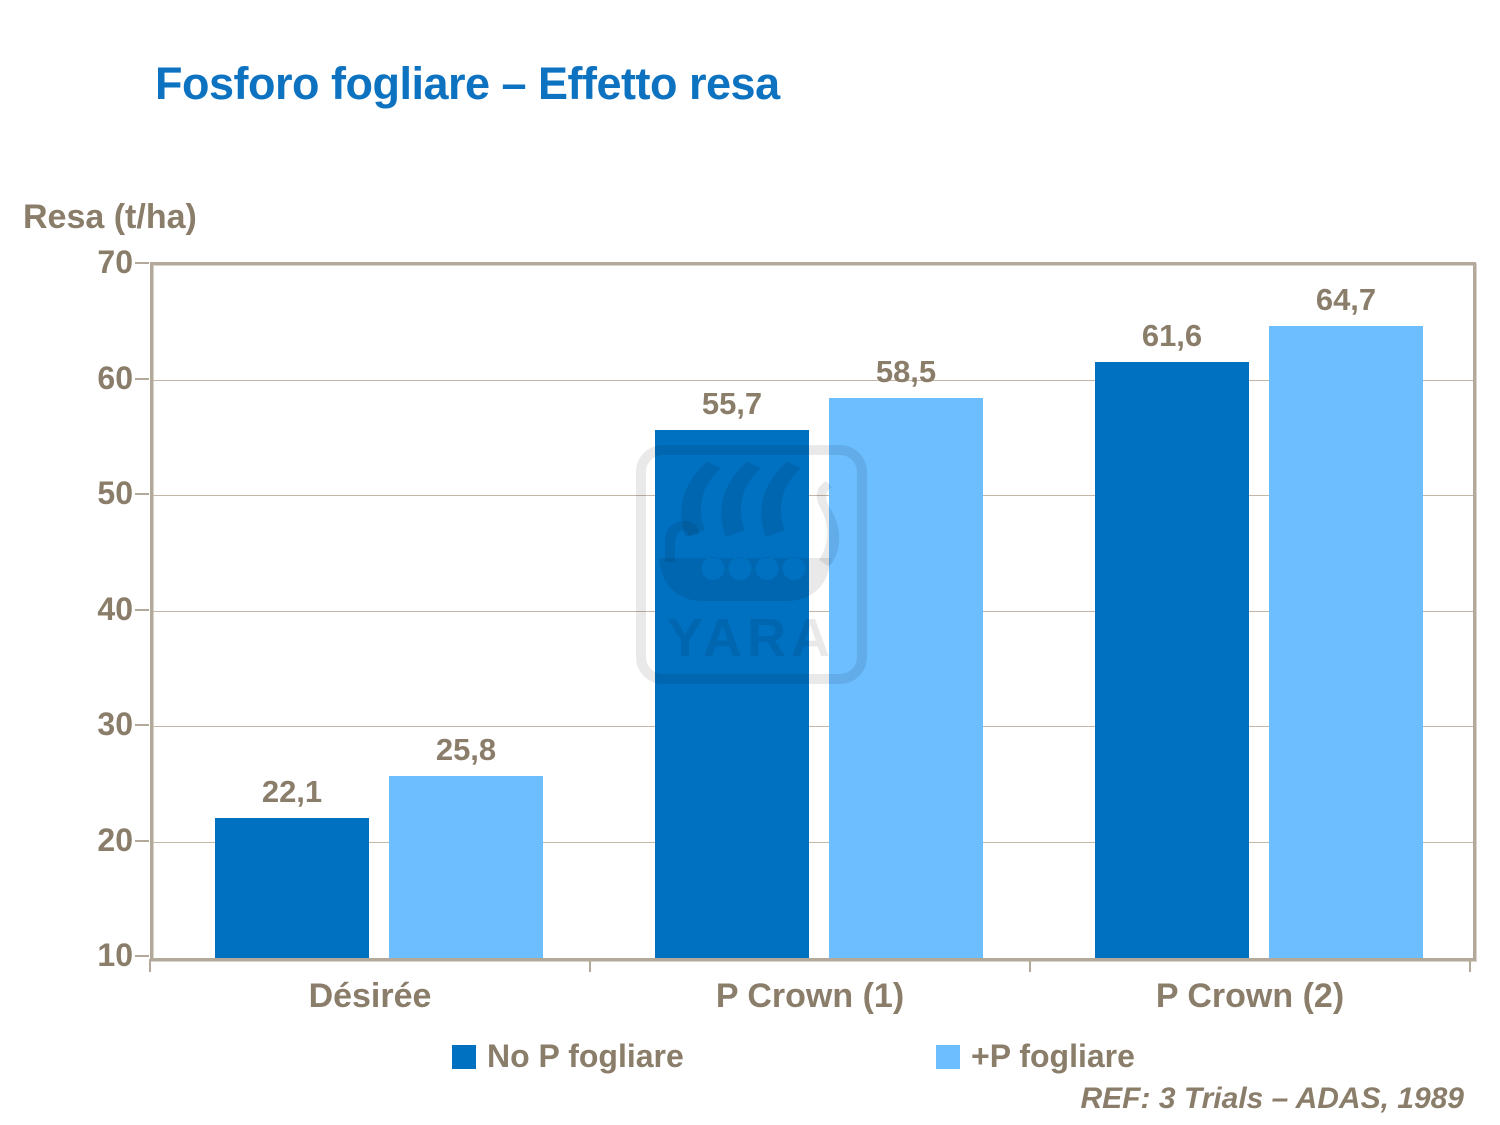  Describe the element at coordinates (115, 493) in the screenshot. I see `y-tick-label: 50` at that location.